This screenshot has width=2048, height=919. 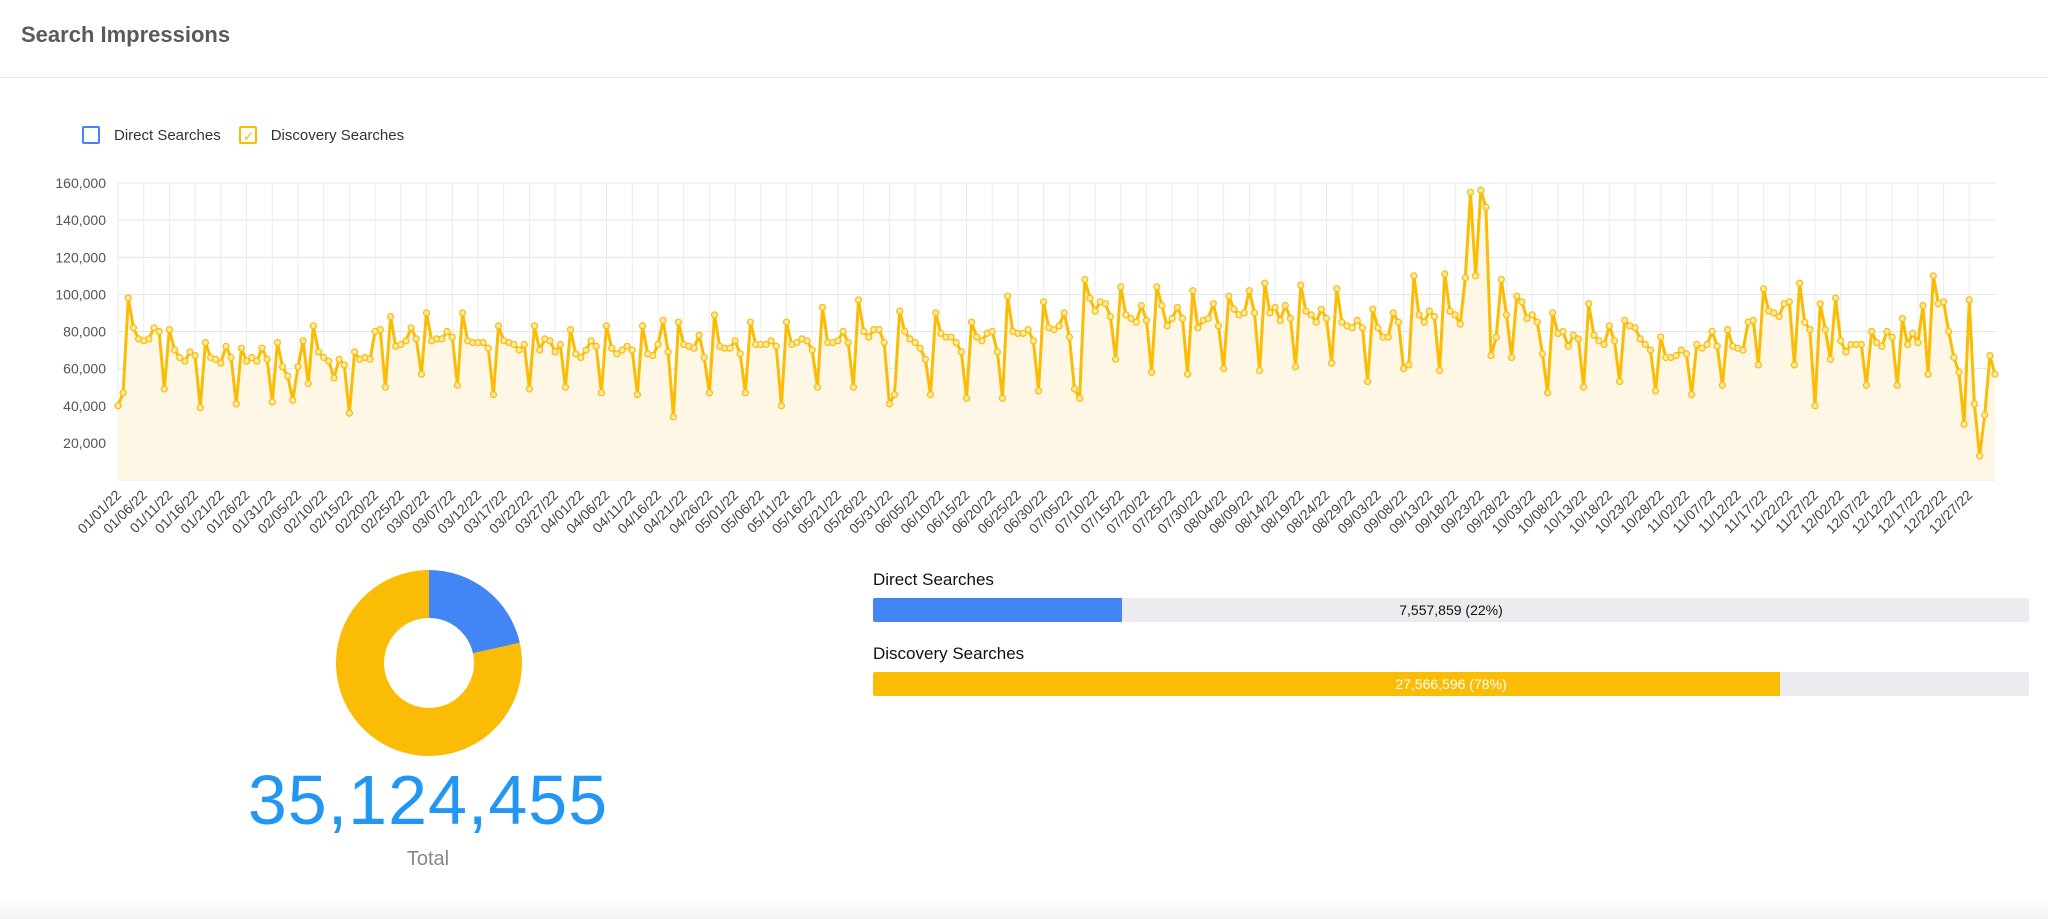 I want to click on total-label: Total, so click(x=428, y=859).